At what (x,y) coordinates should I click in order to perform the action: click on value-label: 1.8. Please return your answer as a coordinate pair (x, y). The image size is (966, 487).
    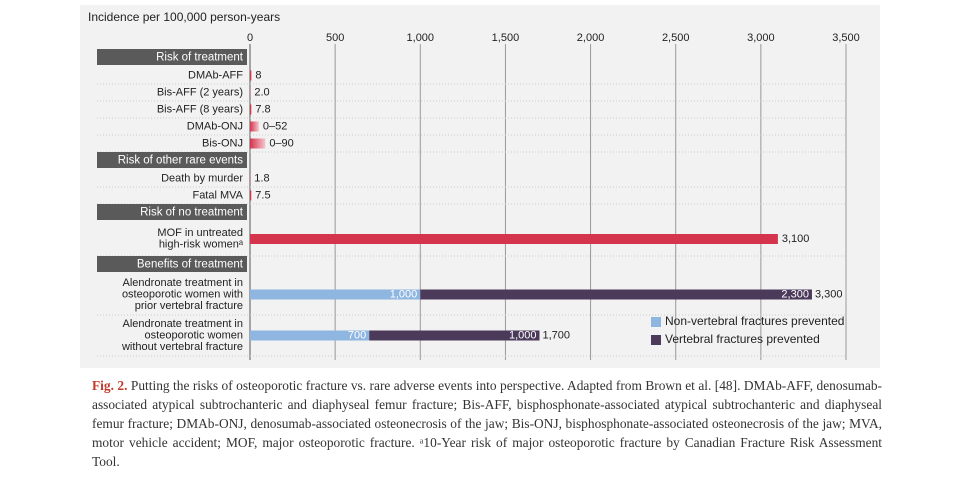
    Looking at the image, I should click on (261, 178).